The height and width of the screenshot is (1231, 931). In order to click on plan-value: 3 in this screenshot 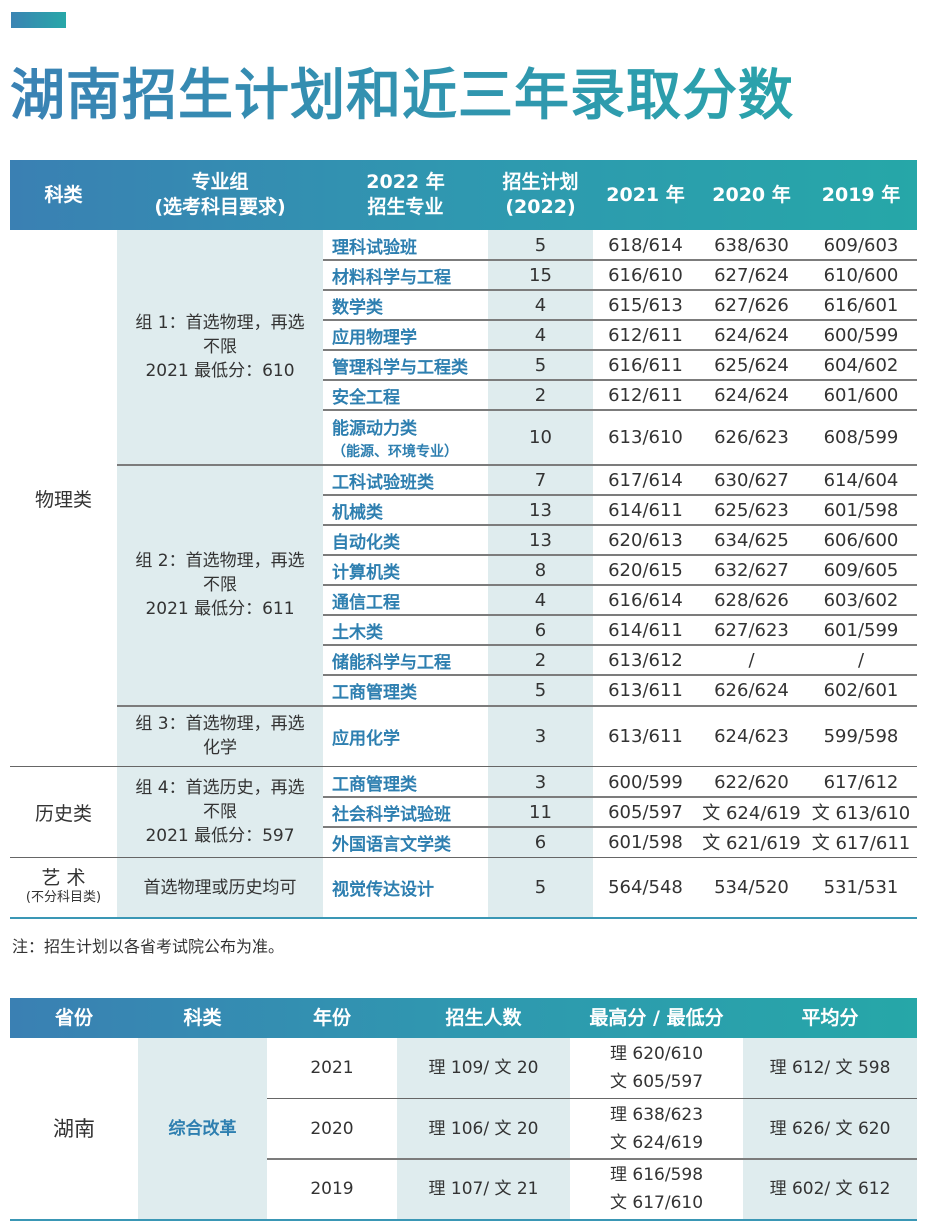, I will do `click(540, 782)`.